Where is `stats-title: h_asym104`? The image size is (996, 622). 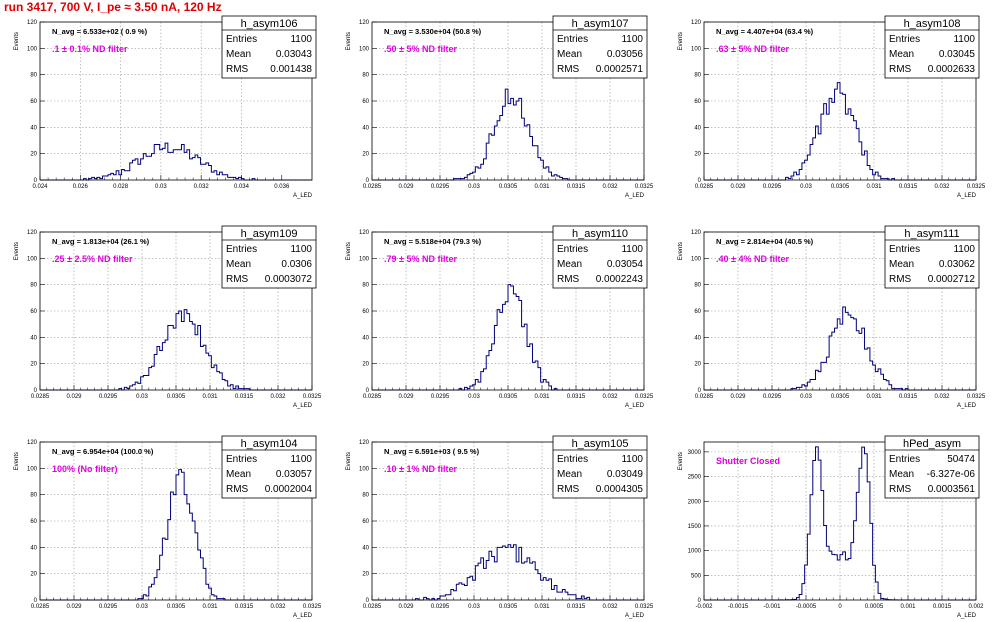 stats-title: h_asym104 is located at coordinates (269, 444).